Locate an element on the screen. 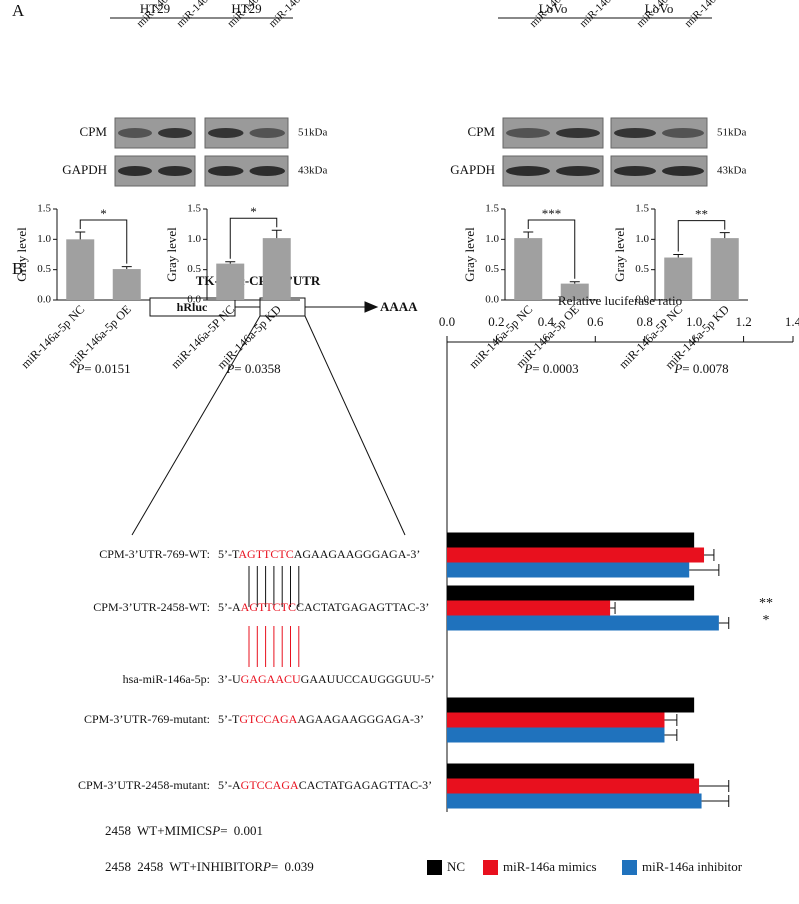  arrow-head is located at coordinates (371, 307).